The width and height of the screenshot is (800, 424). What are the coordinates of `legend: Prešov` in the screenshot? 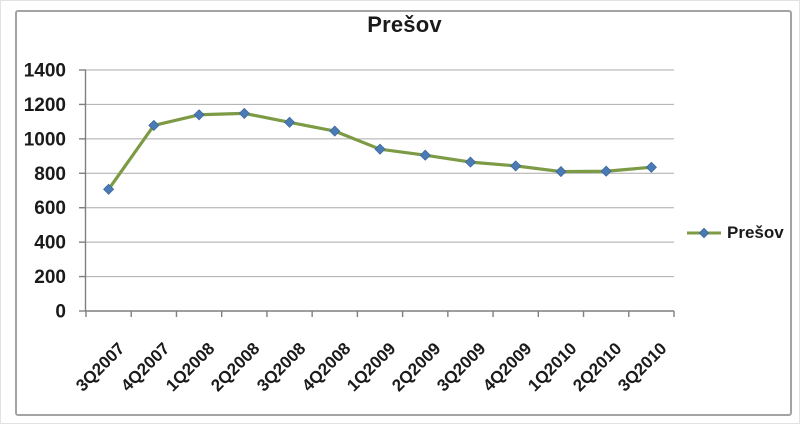 It's located at (735, 233).